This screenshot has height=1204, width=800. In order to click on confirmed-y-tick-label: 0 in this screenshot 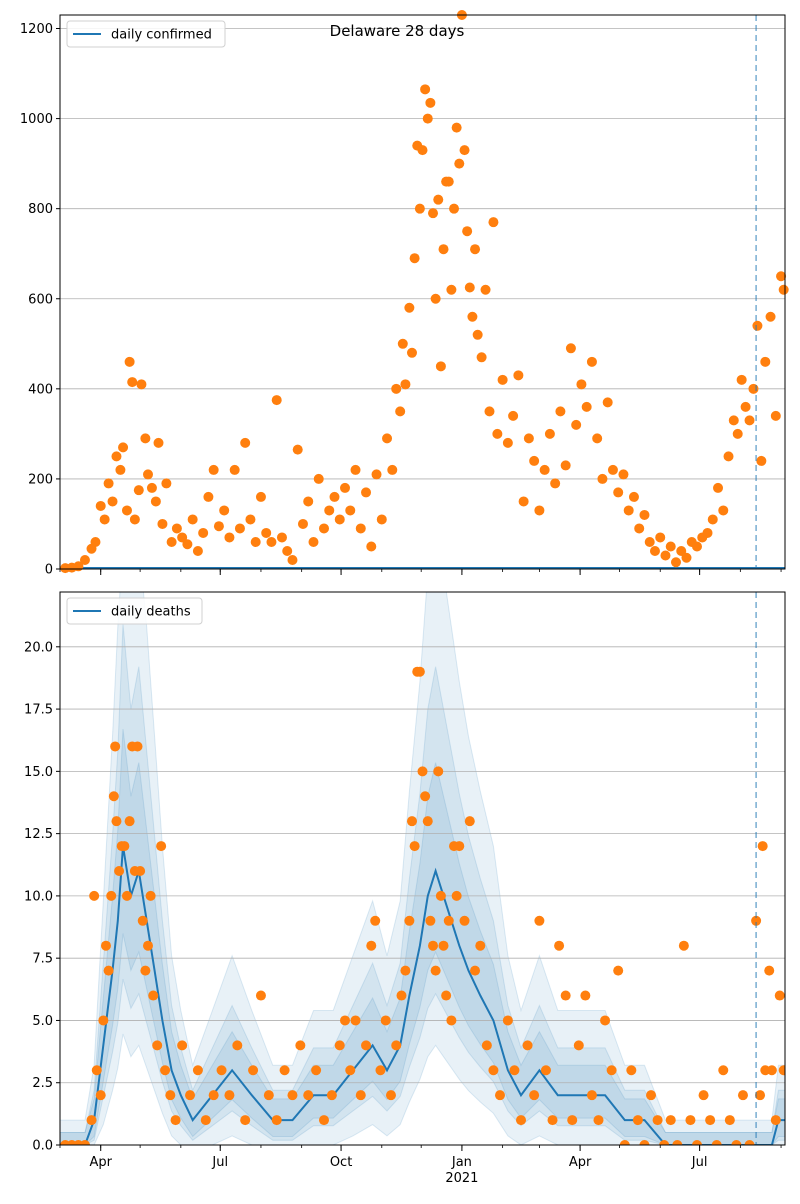, I will do `click(49, 570)`.